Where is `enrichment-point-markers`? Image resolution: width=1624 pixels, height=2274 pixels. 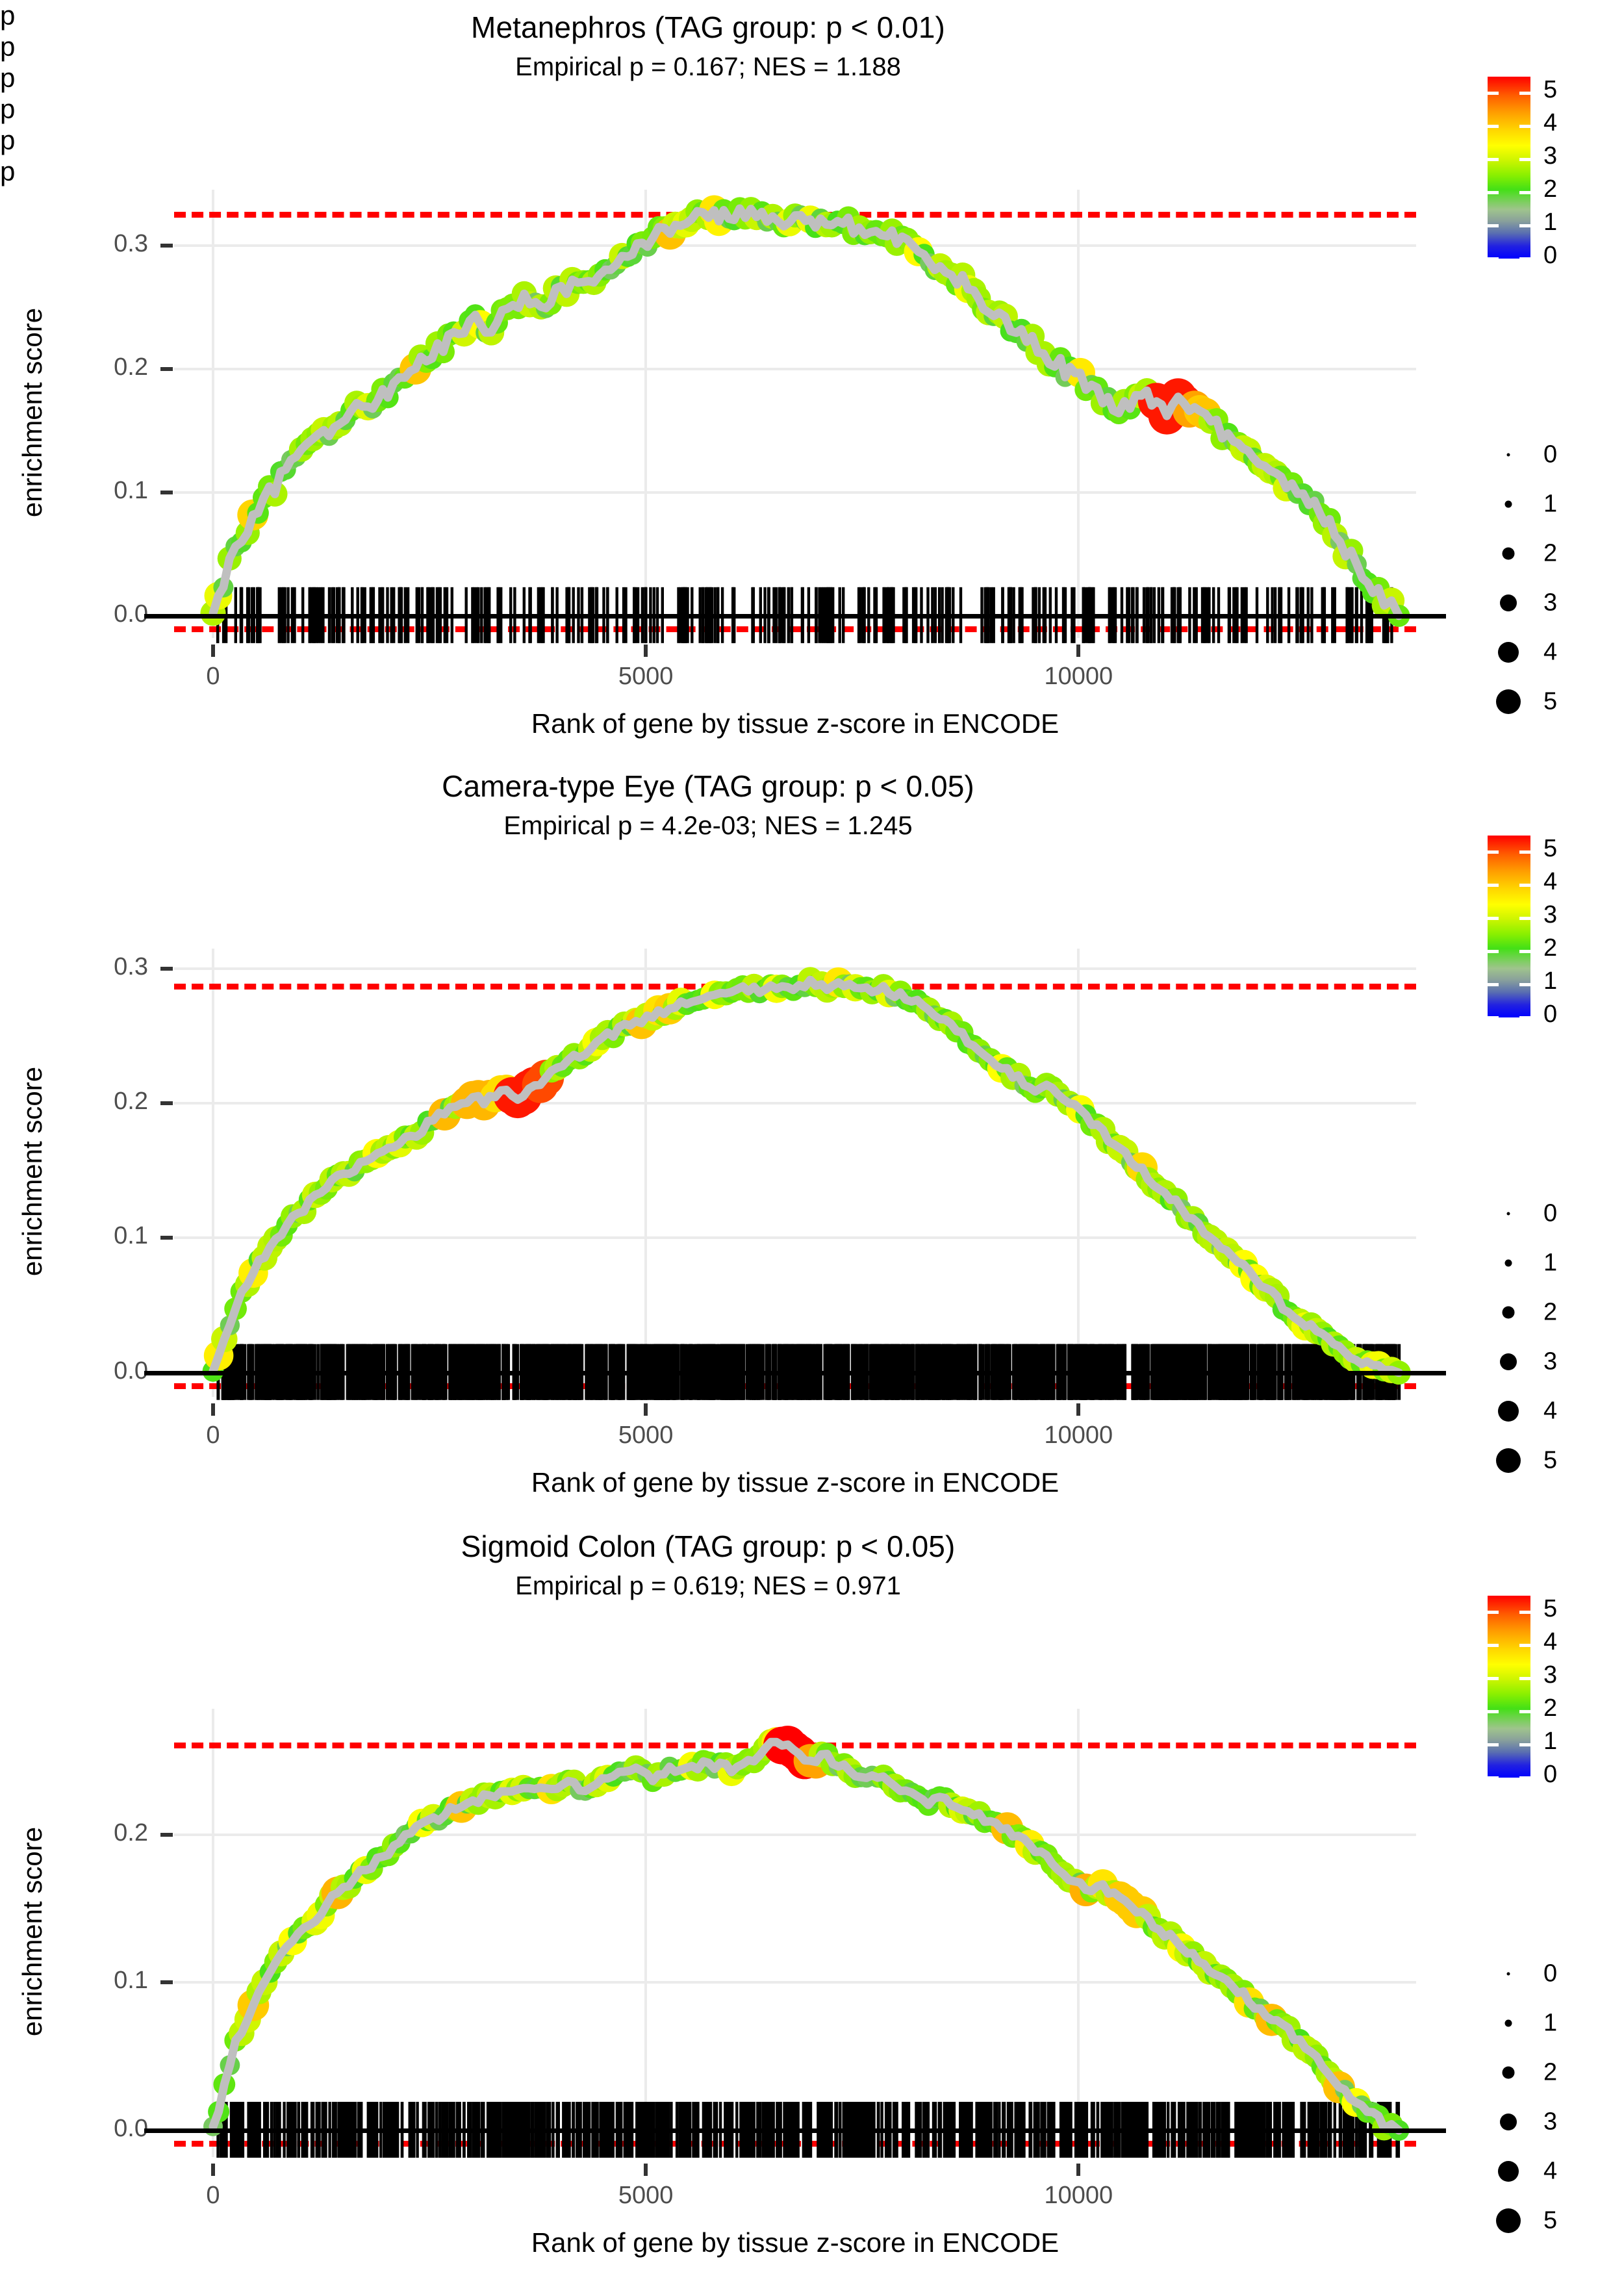 enrichment-point-markers is located at coordinates (806, 1933).